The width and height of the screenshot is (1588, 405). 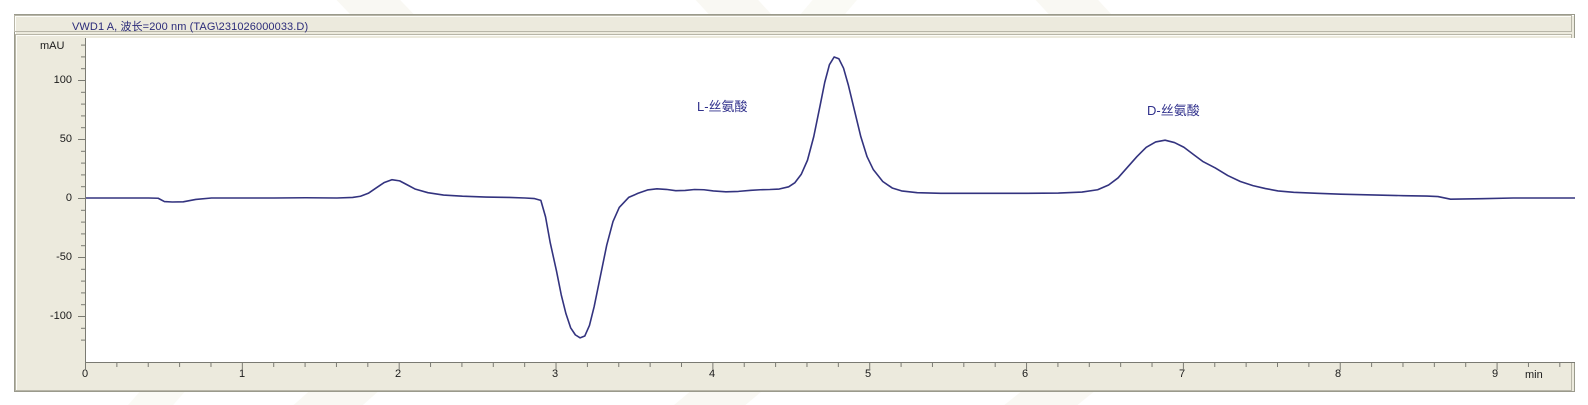 I want to click on x-tick-label-1: 1, so click(x=242, y=374).